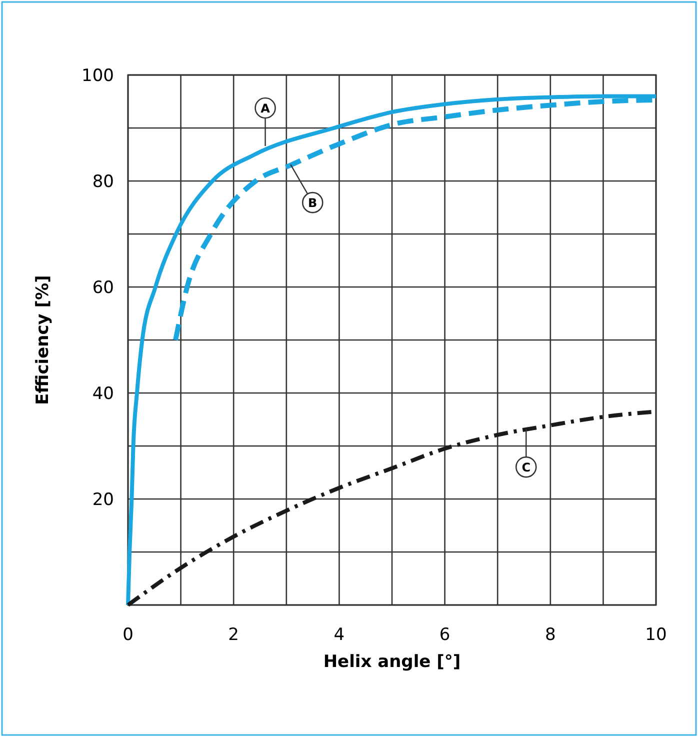 The height and width of the screenshot is (739, 698). I want to click on x-tick-label: 0, so click(128, 635).